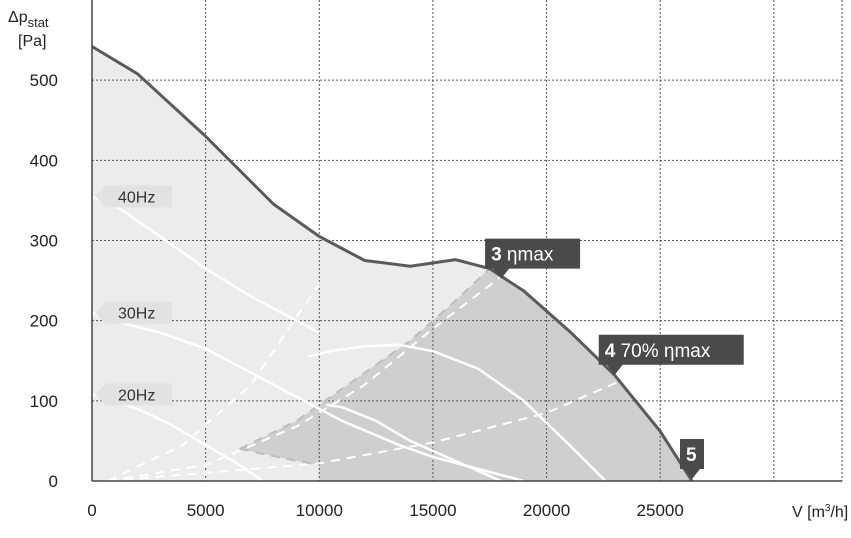 The image size is (851, 538). I want to click on y-axis-unit: [Pa], so click(32, 41).